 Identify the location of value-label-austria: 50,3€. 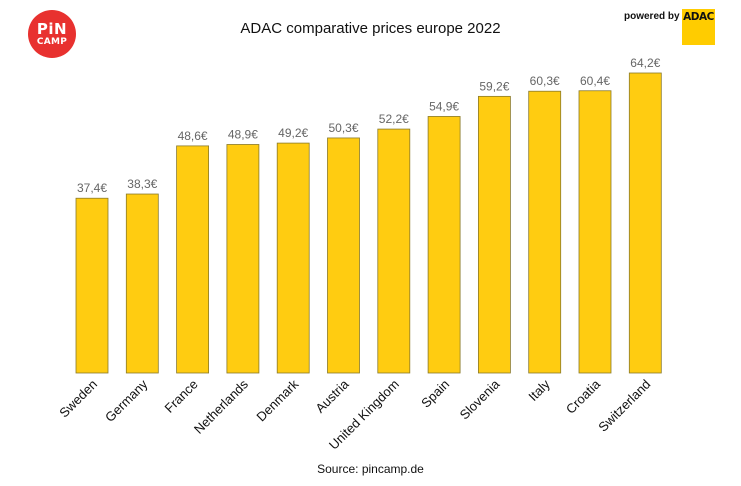
(343, 128).